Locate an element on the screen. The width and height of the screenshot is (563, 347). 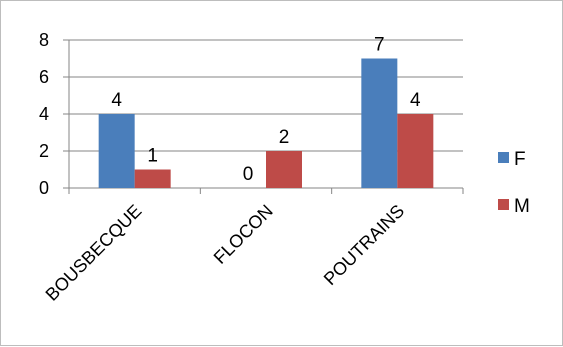
y-tick-label: 6 is located at coordinates (44, 77).